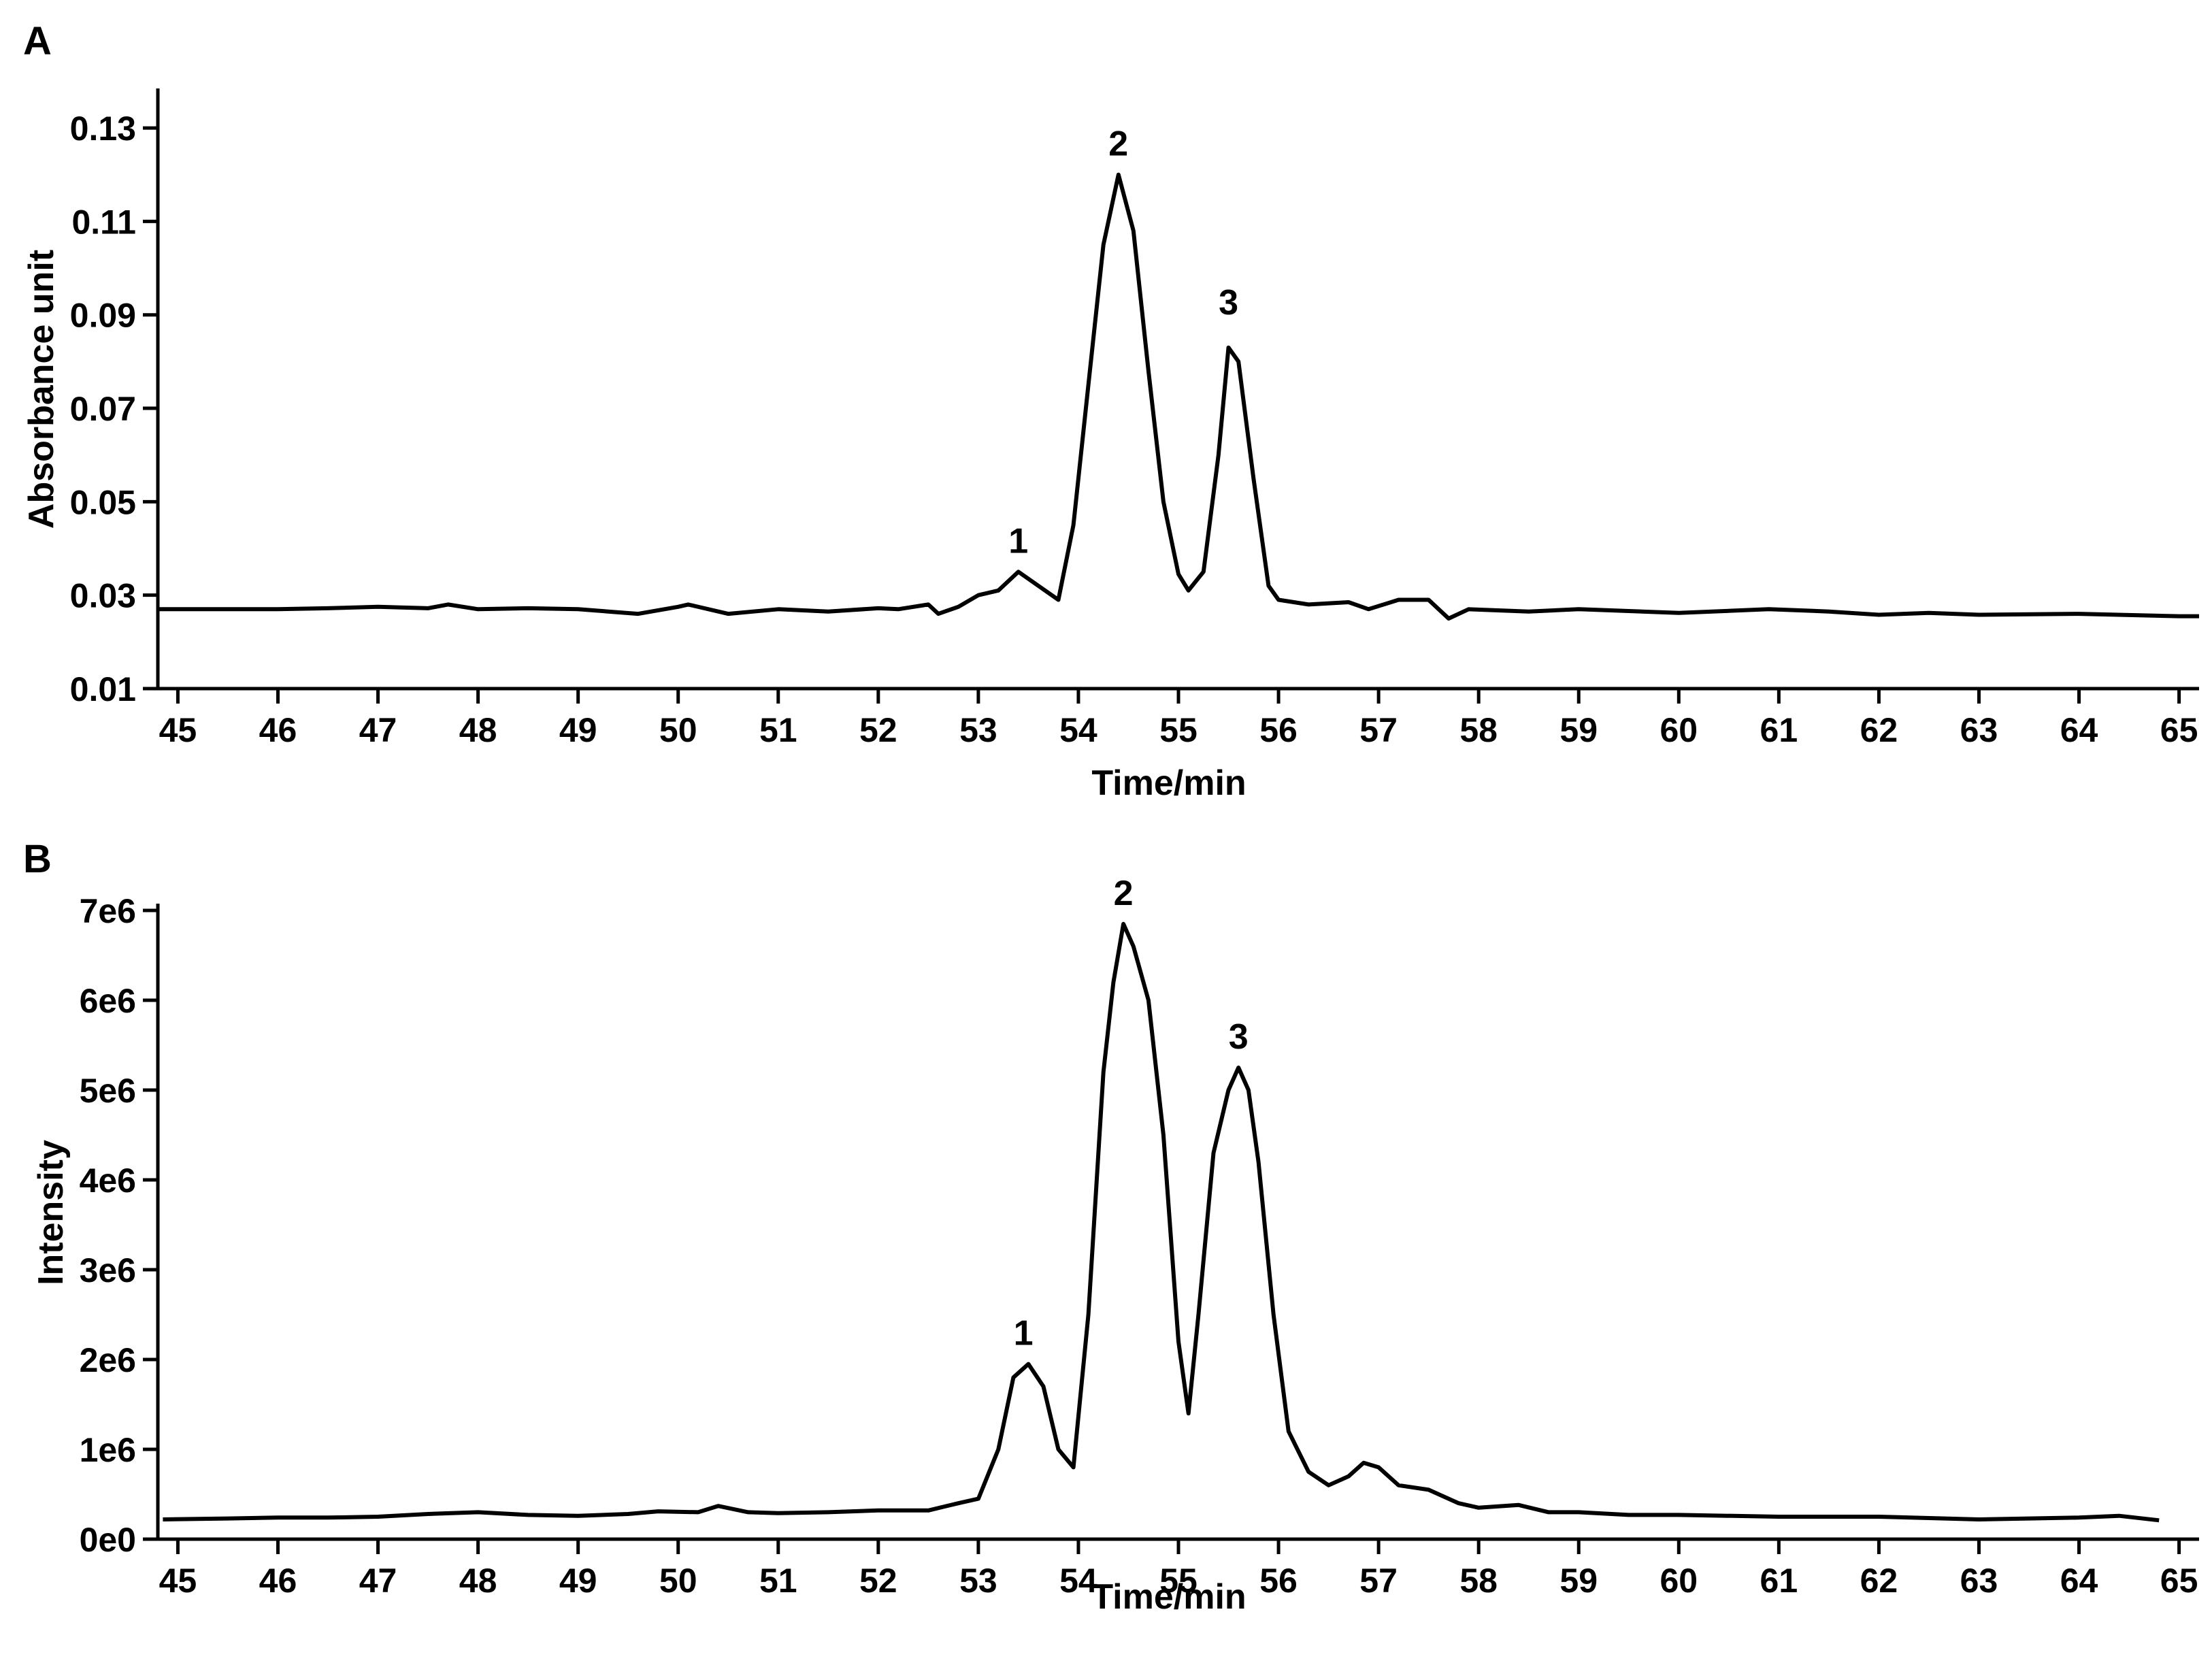 Image resolution: width=2212 pixels, height=1663 pixels. Describe the element at coordinates (878, 1581) in the screenshot. I see `panel-b-x-tick-label: 52` at that location.